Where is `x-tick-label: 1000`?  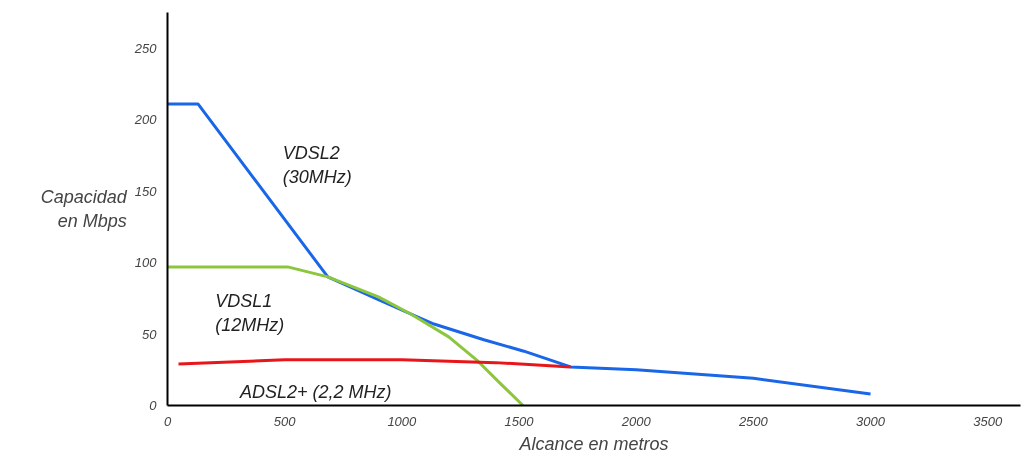
x-tick-label: 1000 is located at coordinates (402, 421).